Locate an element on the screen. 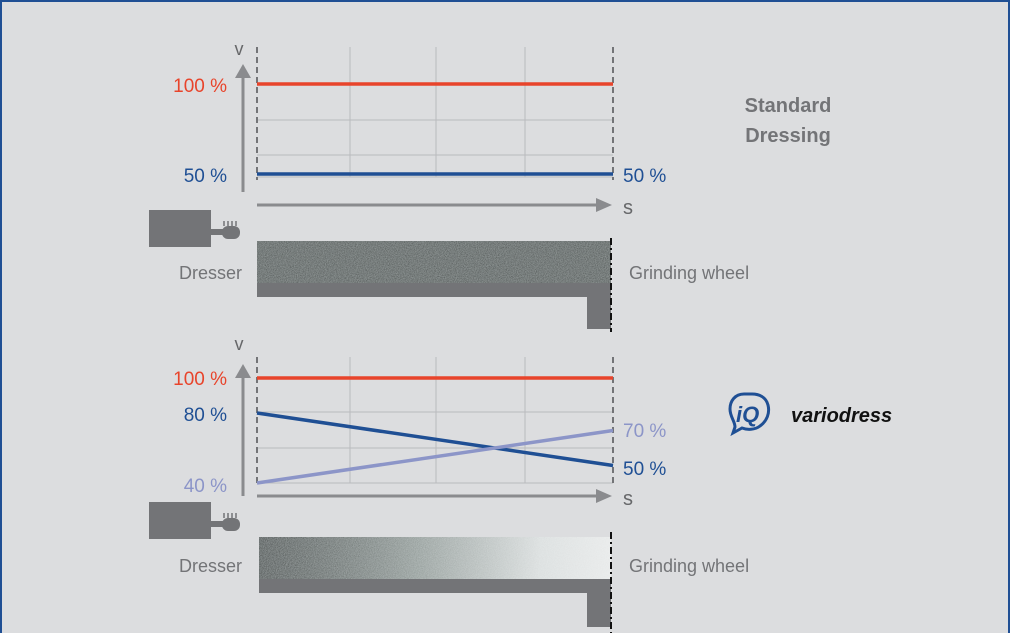 Image resolution: width=1014 pixels, height=633 pixels. label-40-percent: 40 % is located at coordinates (205, 486).